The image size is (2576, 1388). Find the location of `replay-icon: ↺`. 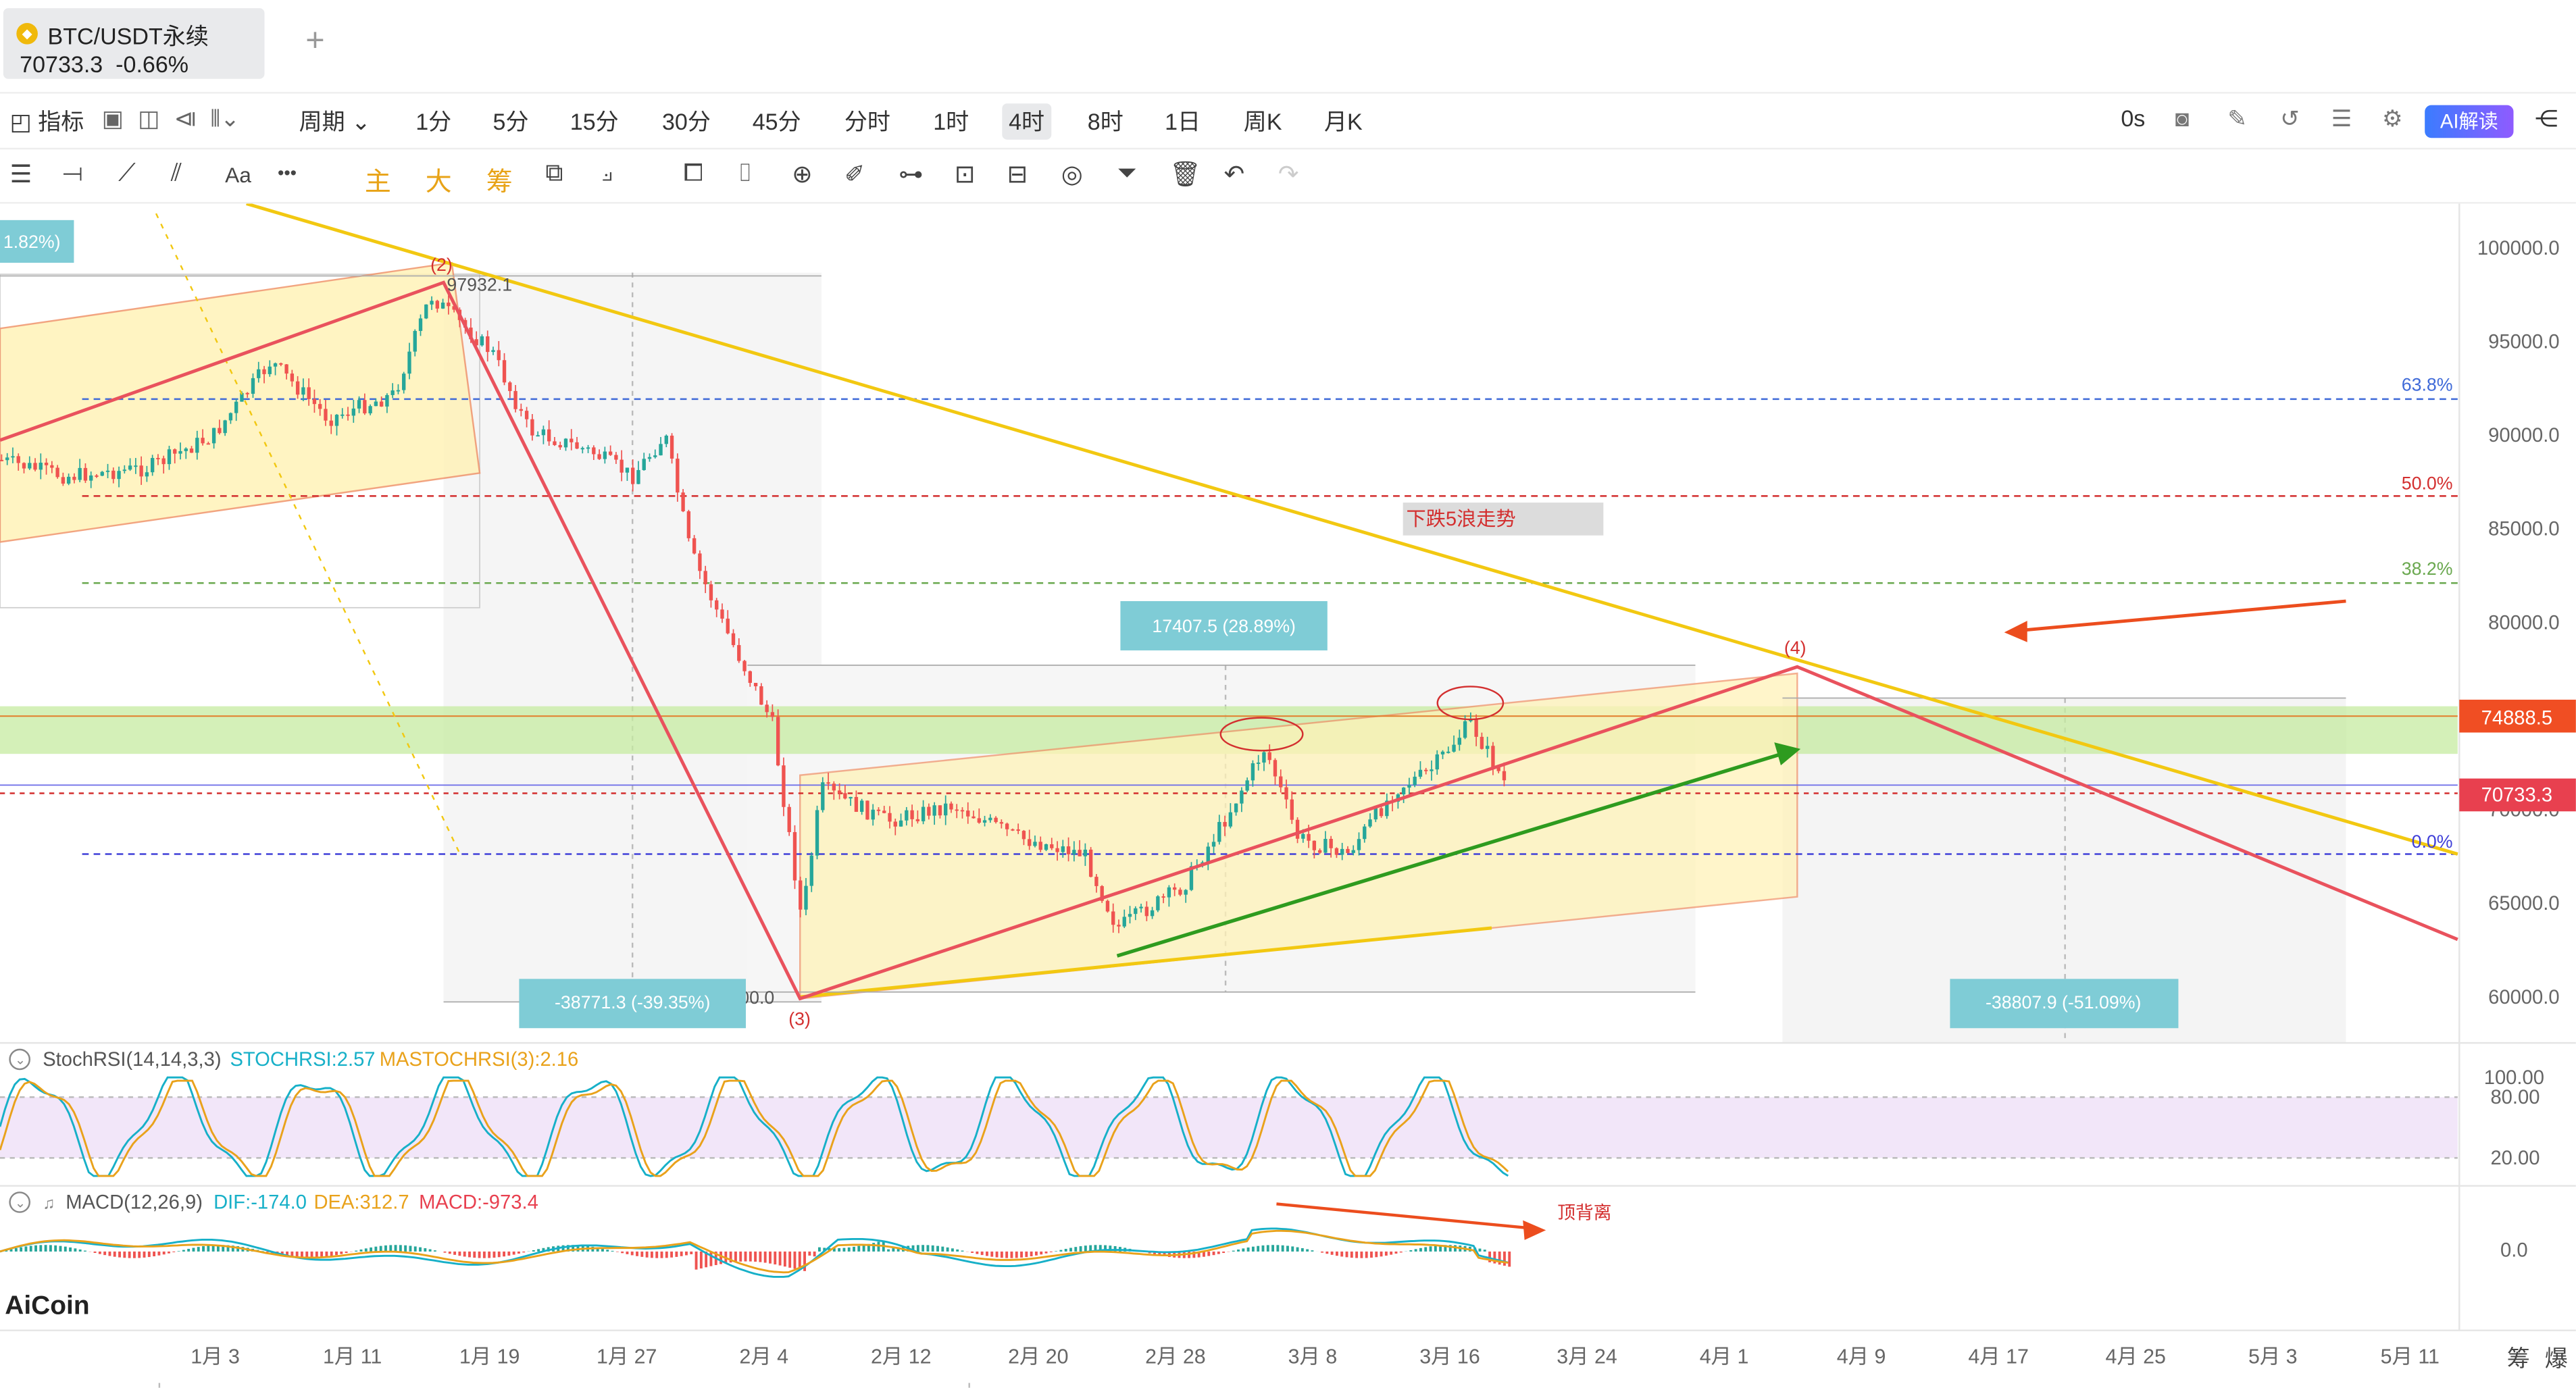

replay-icon: ↺ is located at coordinates (2290, 118).